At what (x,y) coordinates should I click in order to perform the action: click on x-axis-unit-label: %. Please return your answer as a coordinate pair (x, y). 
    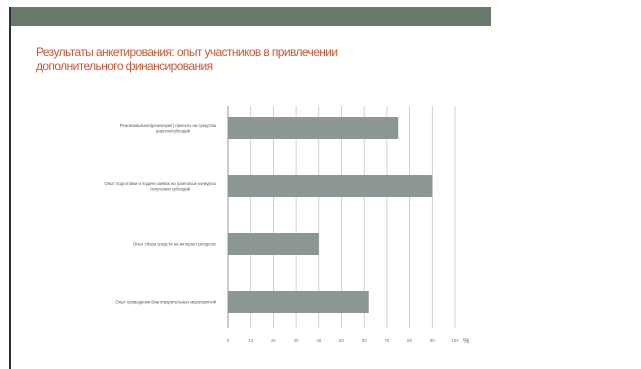
    Looking at the image, I should click on (466, 341).